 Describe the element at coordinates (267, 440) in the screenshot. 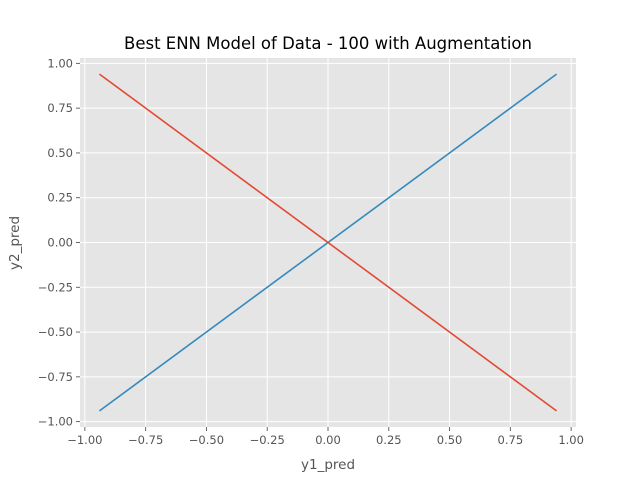

I see `x-tick-label: −0.25` at that location.